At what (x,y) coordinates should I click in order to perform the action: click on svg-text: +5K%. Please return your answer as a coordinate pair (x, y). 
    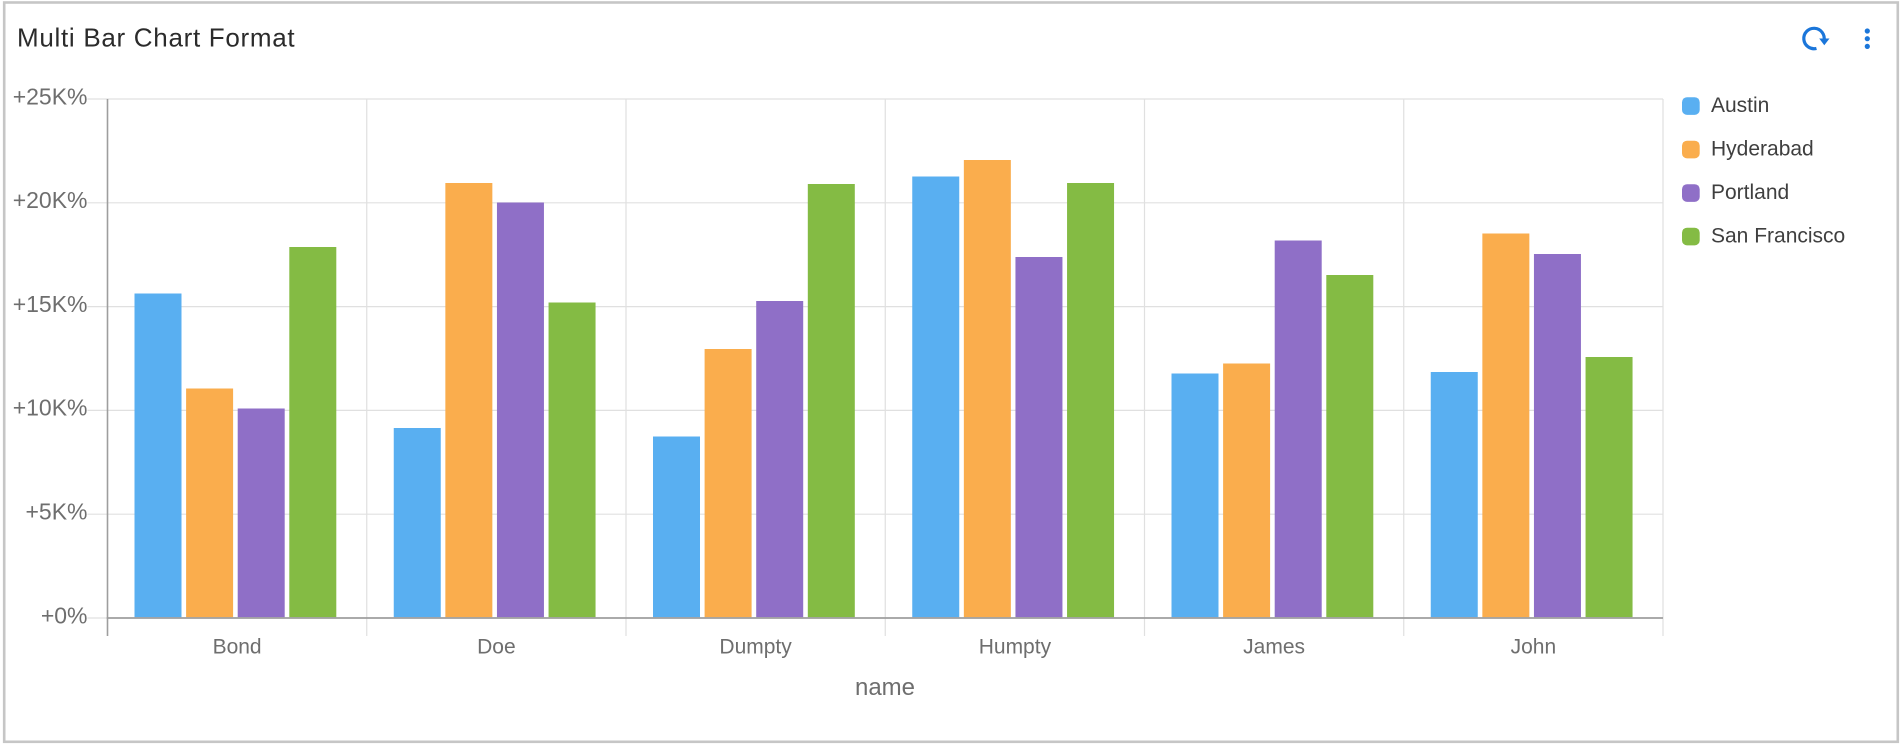
    Looking at the image, I should click on (56, 512).